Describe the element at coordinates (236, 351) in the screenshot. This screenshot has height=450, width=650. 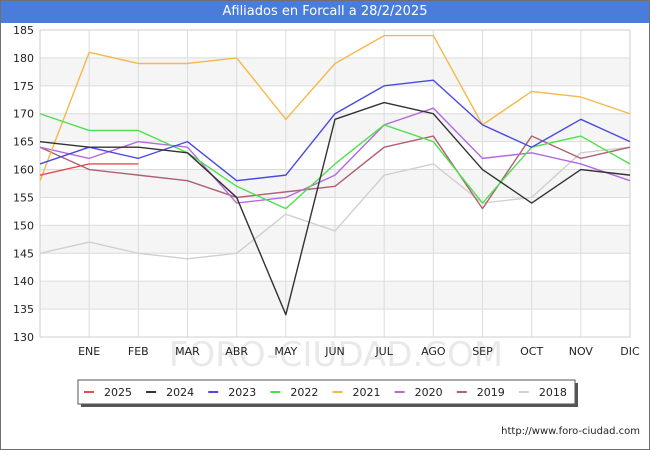
I see `x-tick-label: ABR` at that location.